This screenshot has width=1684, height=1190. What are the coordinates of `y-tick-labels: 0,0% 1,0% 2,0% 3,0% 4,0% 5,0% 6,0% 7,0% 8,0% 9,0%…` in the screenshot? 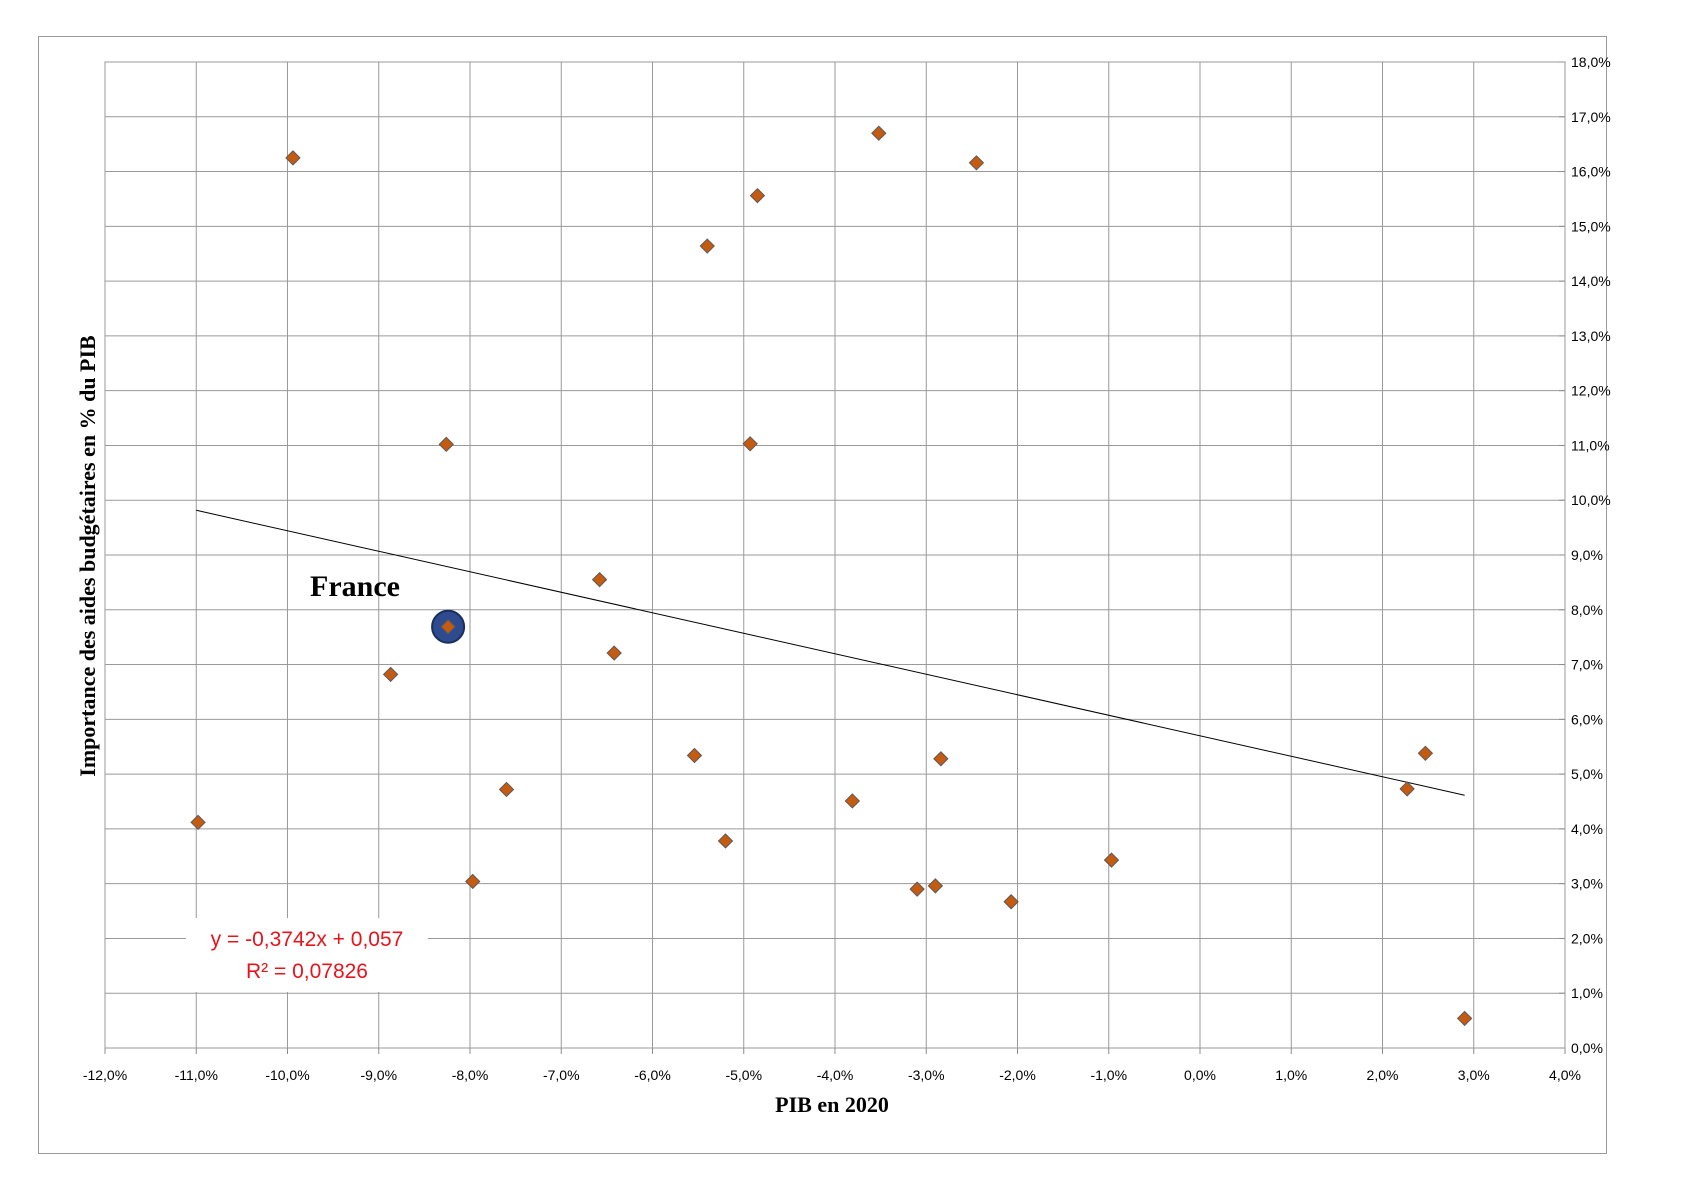 It's located at (1591, 555).